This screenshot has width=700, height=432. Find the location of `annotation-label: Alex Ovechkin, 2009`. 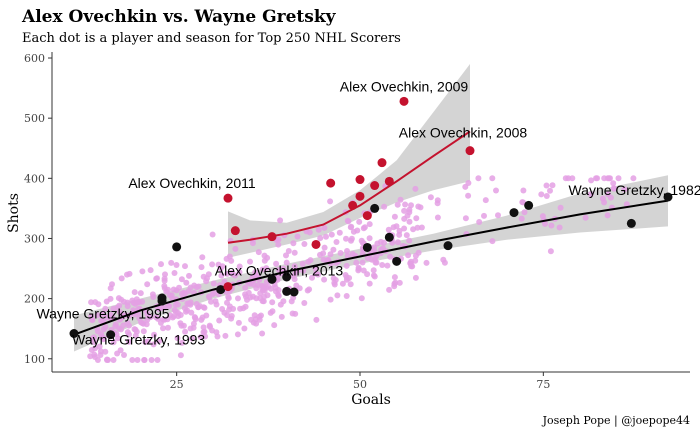

annotation-label: Alex Ovechkin, 2009 is located at coordinates (404, 86).